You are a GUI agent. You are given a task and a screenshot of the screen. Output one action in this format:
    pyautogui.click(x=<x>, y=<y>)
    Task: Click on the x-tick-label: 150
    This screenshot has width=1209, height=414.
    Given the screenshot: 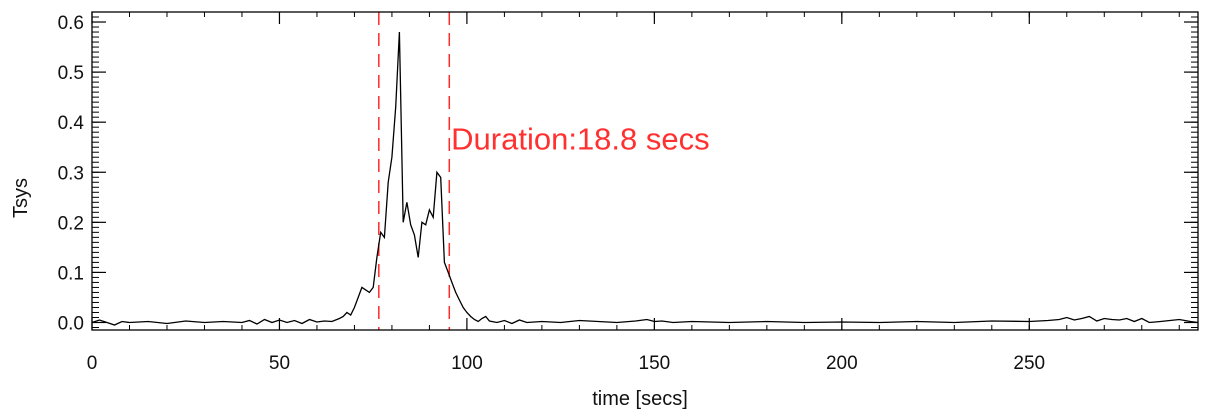 What is the action you would take?
    pyautogui.click(x=655, y=363)
    